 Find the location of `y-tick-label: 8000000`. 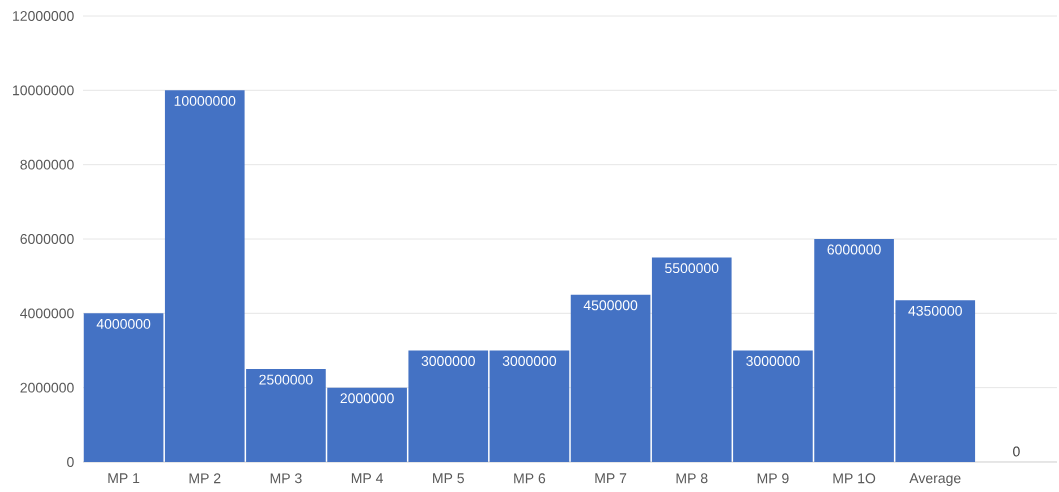

y-tick-label: 8000000 is located at coordinates (47, 164).